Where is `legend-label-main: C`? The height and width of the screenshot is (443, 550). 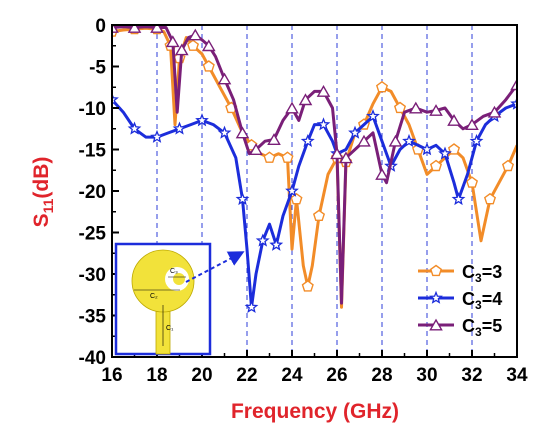
legend-label-main: C is located at coordinates (468, 326).